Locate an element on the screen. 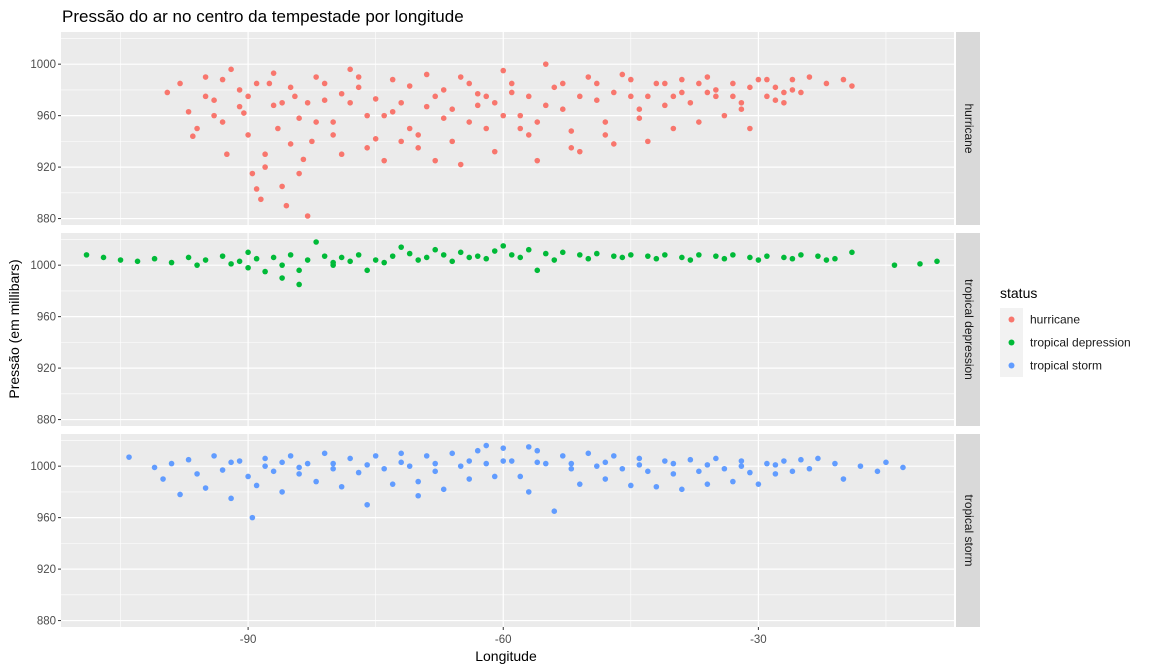 This screenshot has width=1152, height=672. y-tick-label: 920 is located at coordinates (46, 570).